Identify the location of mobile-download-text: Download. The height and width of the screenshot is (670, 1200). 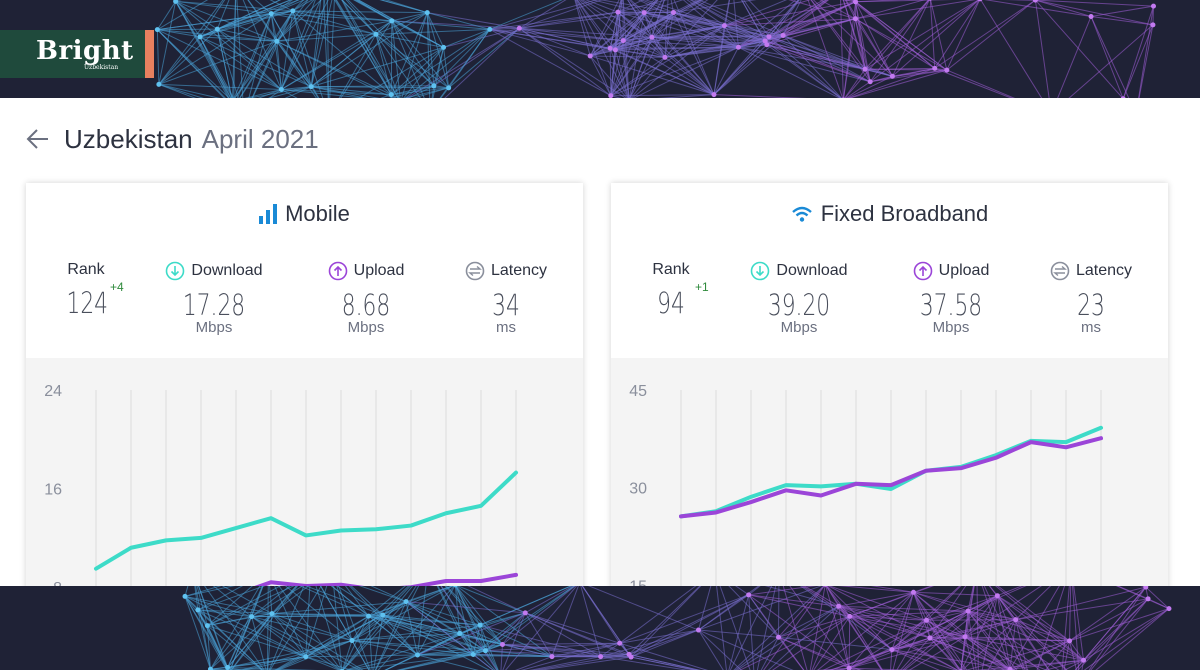
(227, 270).